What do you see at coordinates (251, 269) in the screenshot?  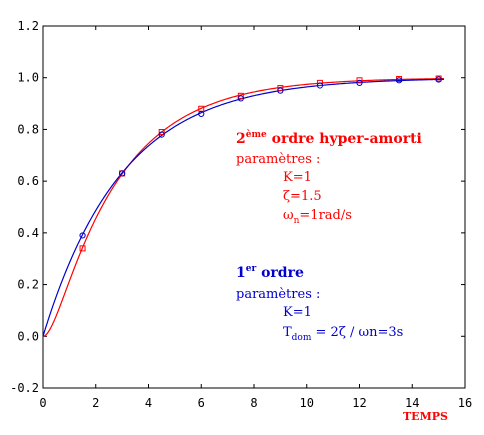 I see `annotation-first-order-title-sup: er` at bounding box center [251, 269].